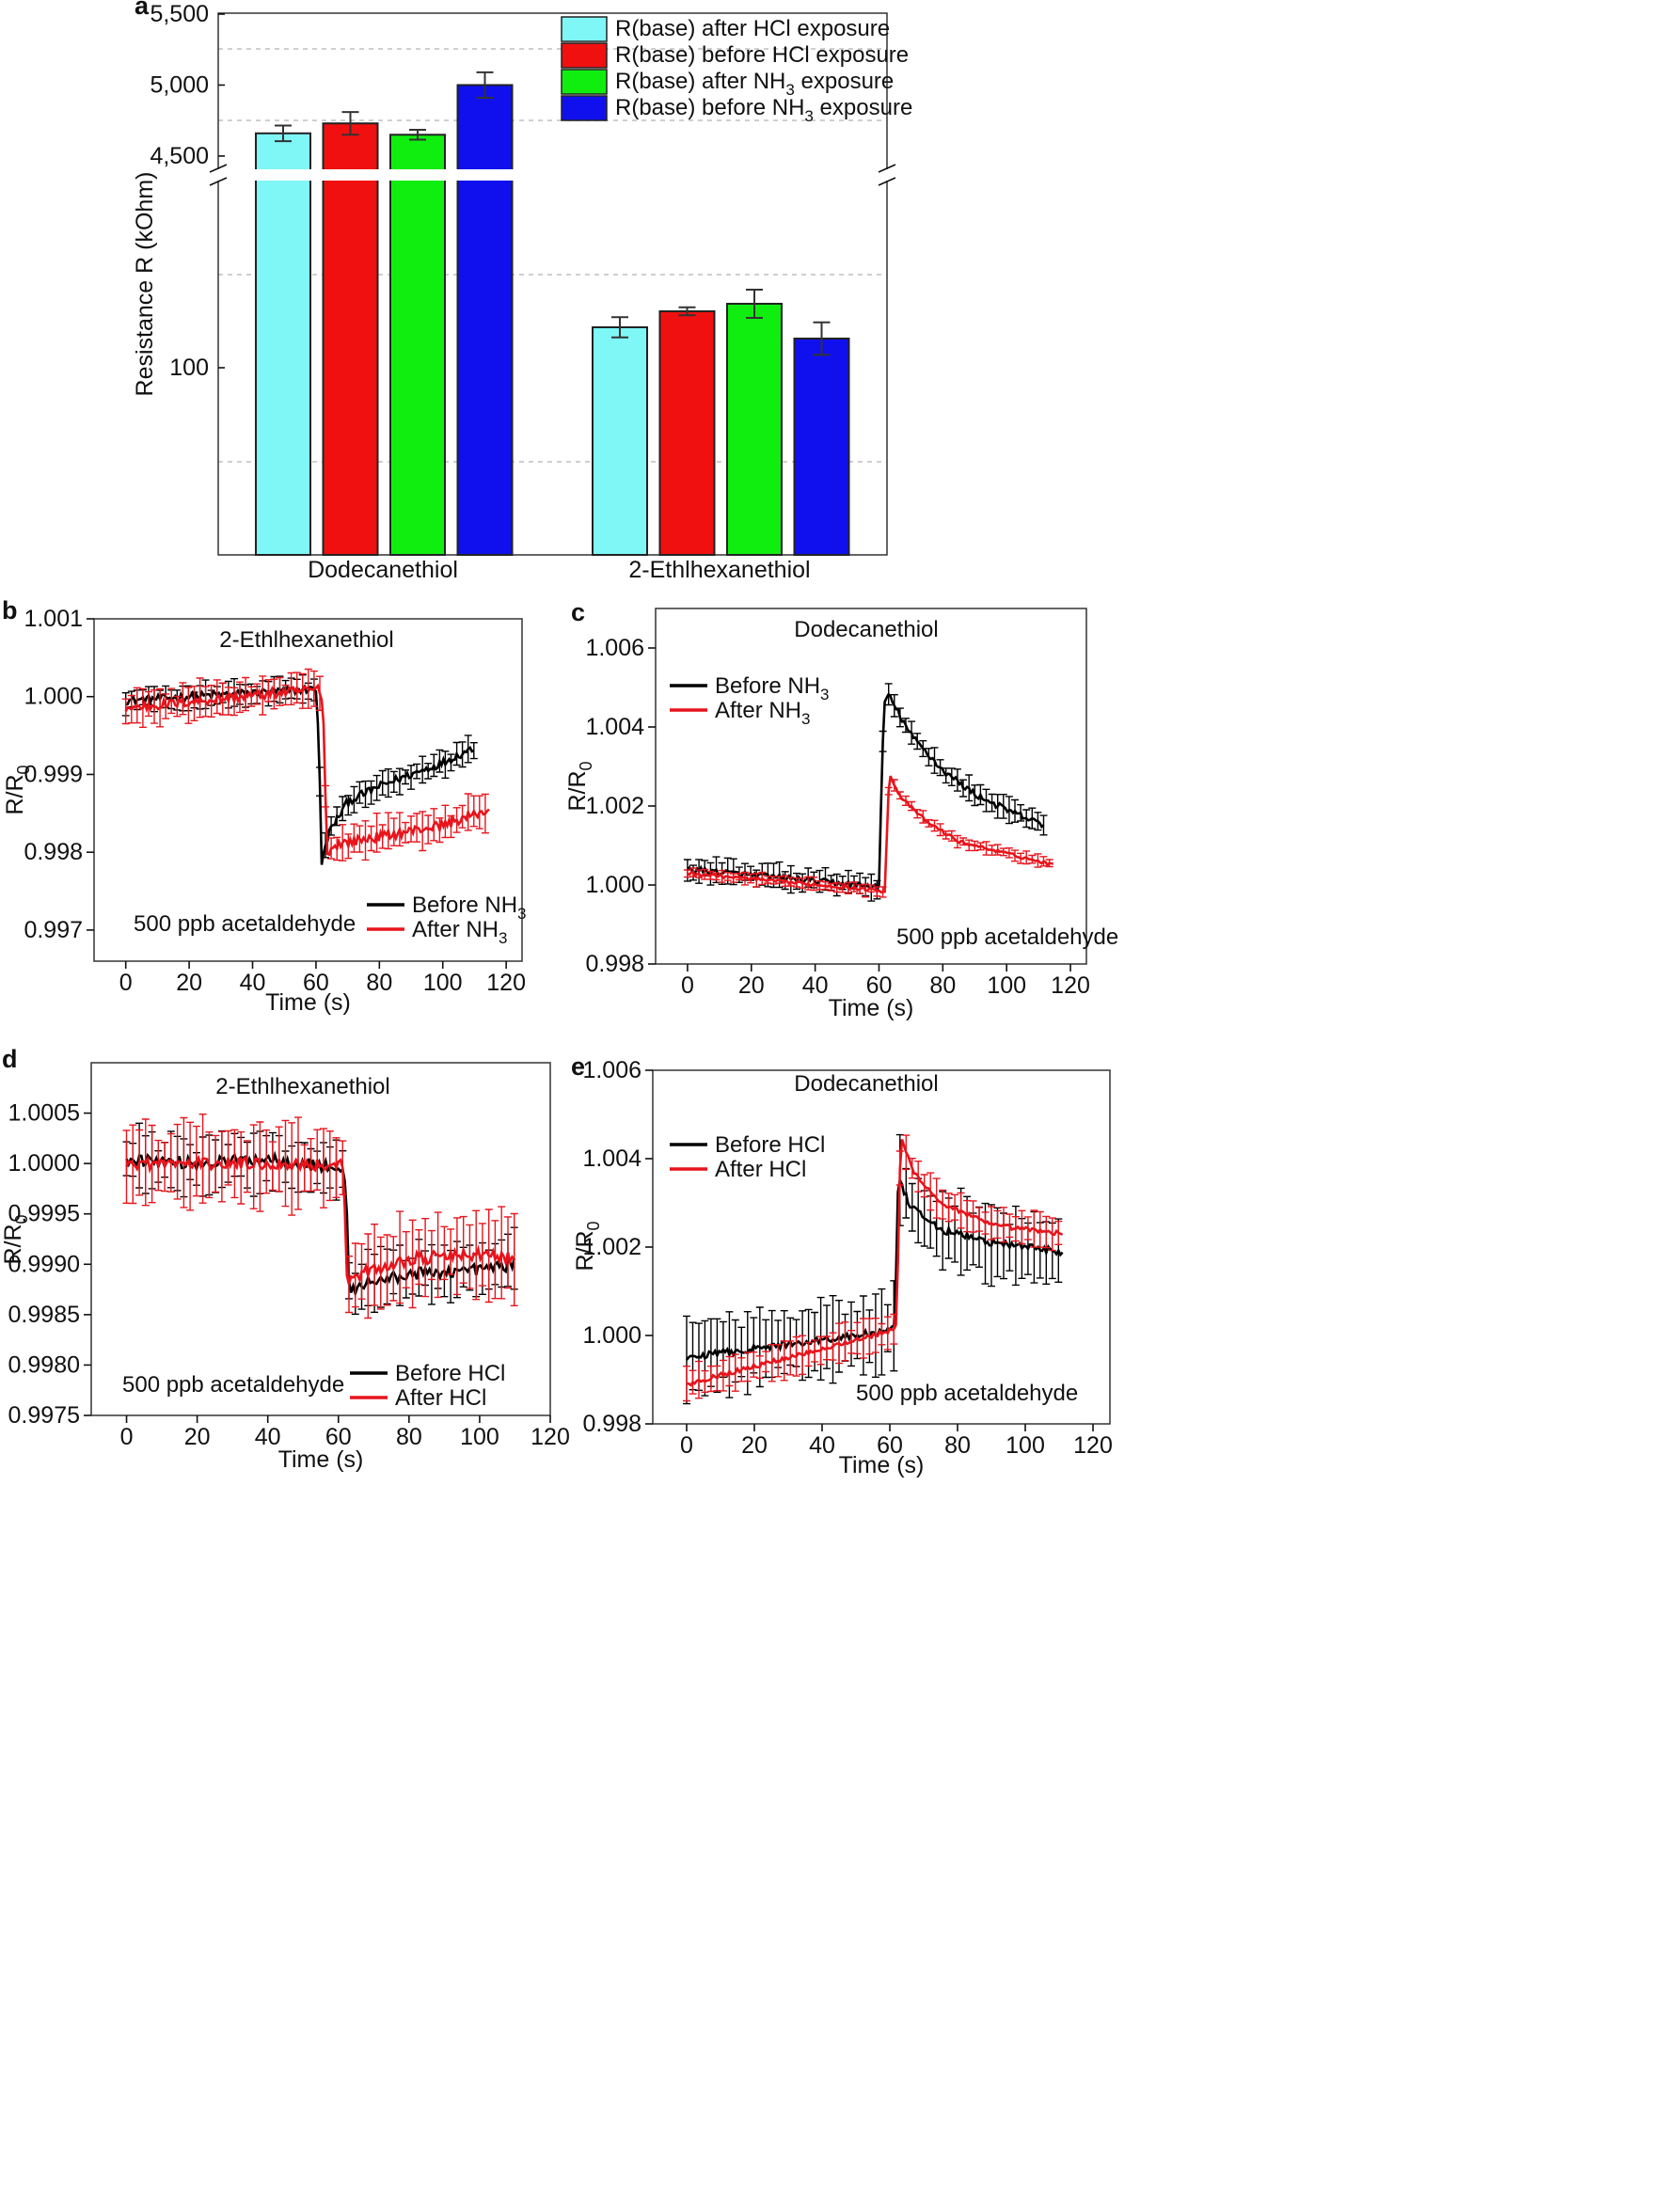 Image resolution: width=1663 pixels, height=2212 pixels. I want to click on y-tick-label: 0.9975, so click(44, 1415).